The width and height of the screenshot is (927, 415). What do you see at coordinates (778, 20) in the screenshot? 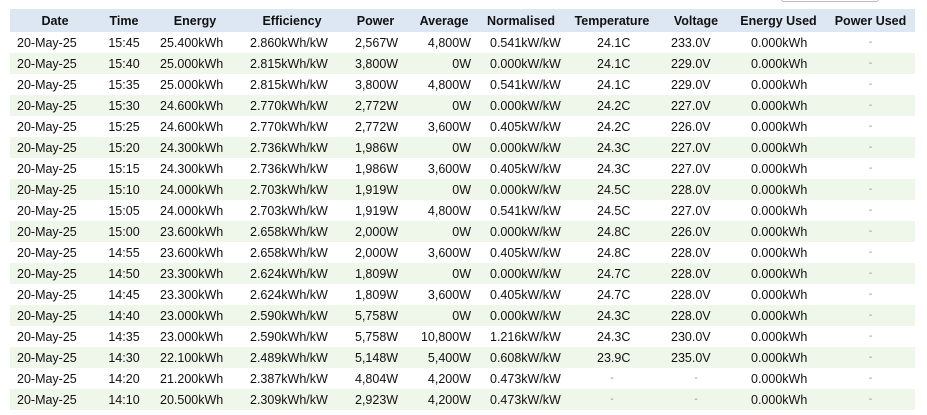
I see `column-header: Energy Used` at bounding box center [778, 20].